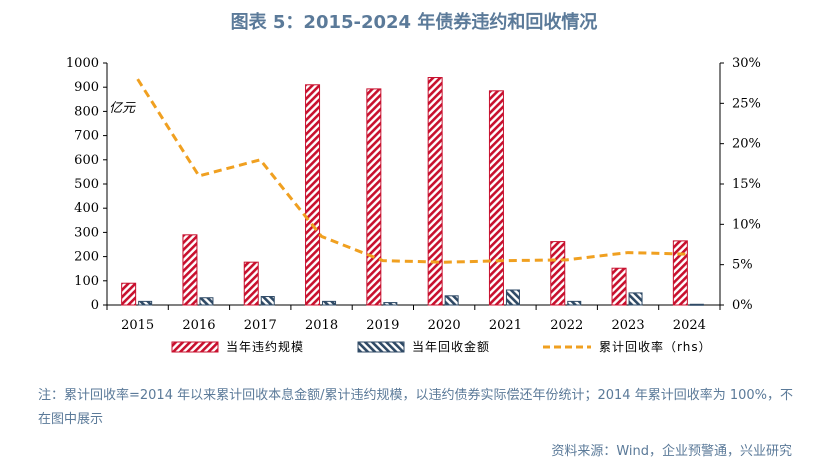 Image resolution: width=828 pixels, height=471 pixels. Describe the element at coordinates (671, 451) in the screenshot. I see `source-text: 资料来源：Wind，企业预警通，兴业研究` at that location.